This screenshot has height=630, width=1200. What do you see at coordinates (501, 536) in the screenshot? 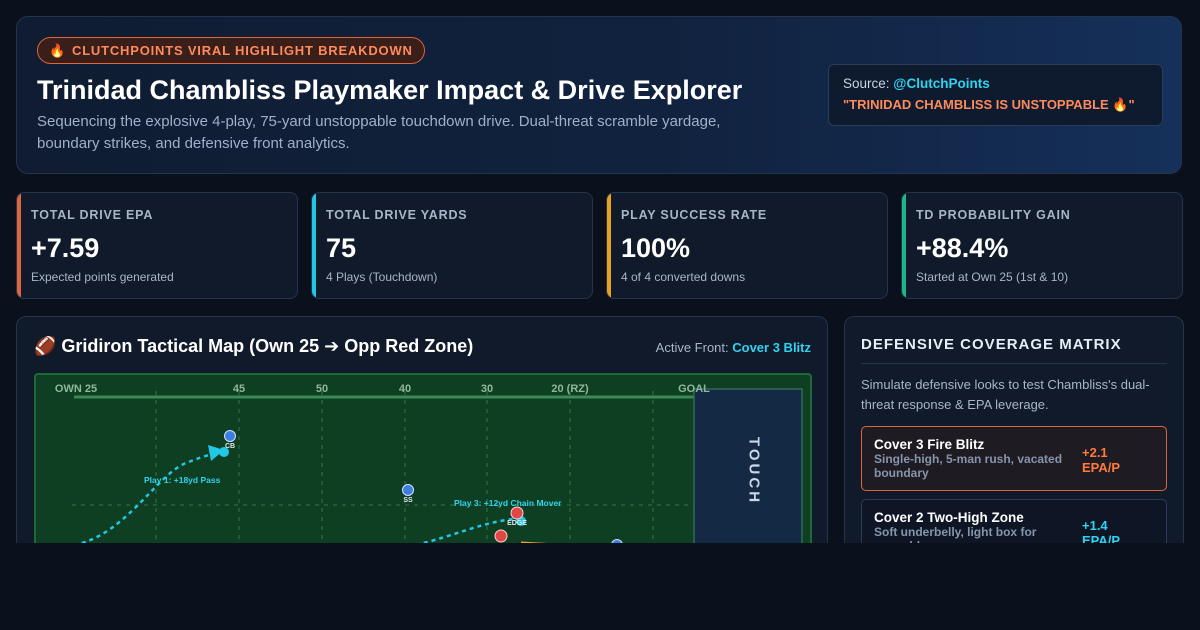
I see `defender-rusher-marker` at bounding box center [501, 536].